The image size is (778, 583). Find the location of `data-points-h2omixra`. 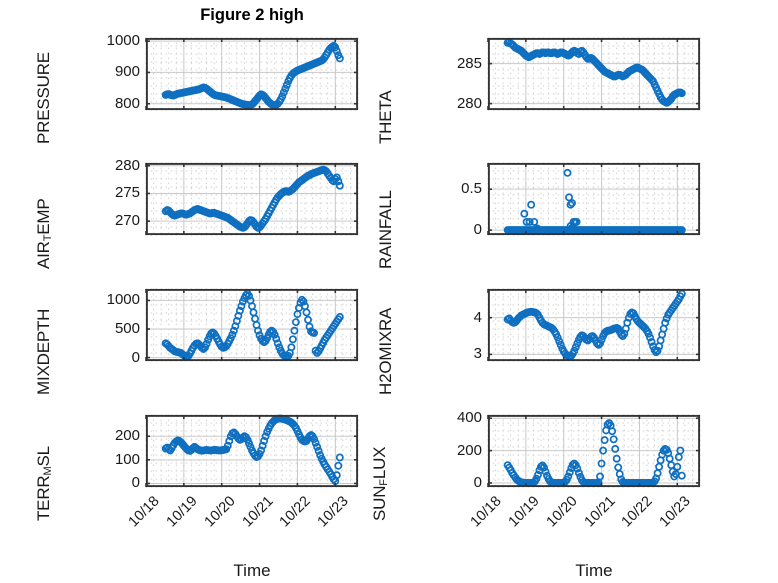

data-points-h2omixra is located at coordinates (594, 325).